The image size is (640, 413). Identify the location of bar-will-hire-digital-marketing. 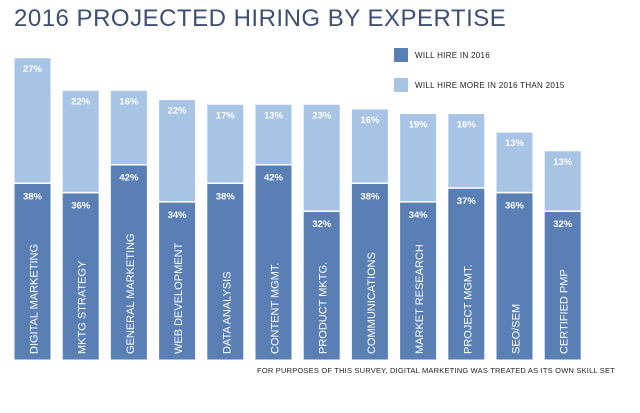
(32, 271).